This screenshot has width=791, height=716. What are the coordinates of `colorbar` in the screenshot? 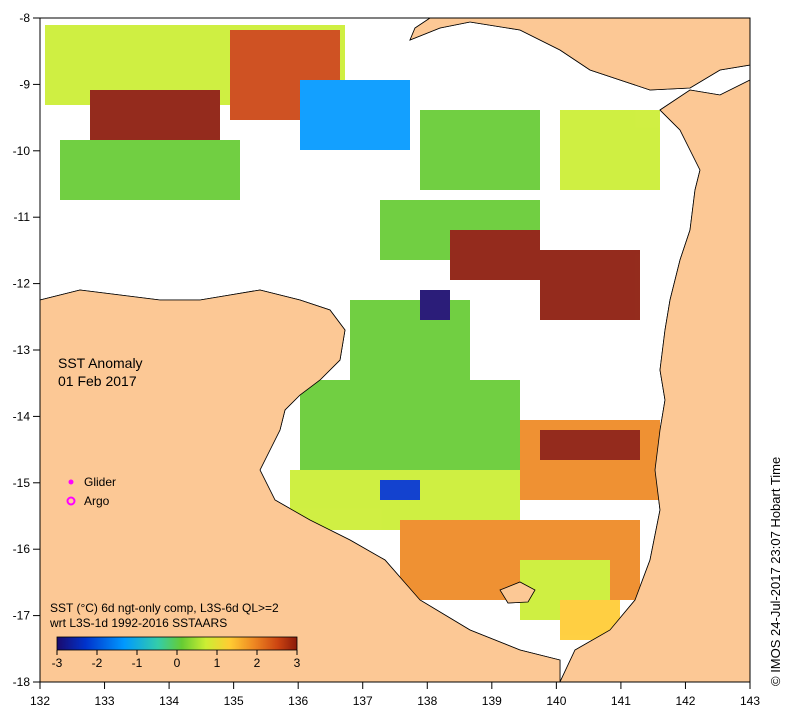 It's located at (177, 643).